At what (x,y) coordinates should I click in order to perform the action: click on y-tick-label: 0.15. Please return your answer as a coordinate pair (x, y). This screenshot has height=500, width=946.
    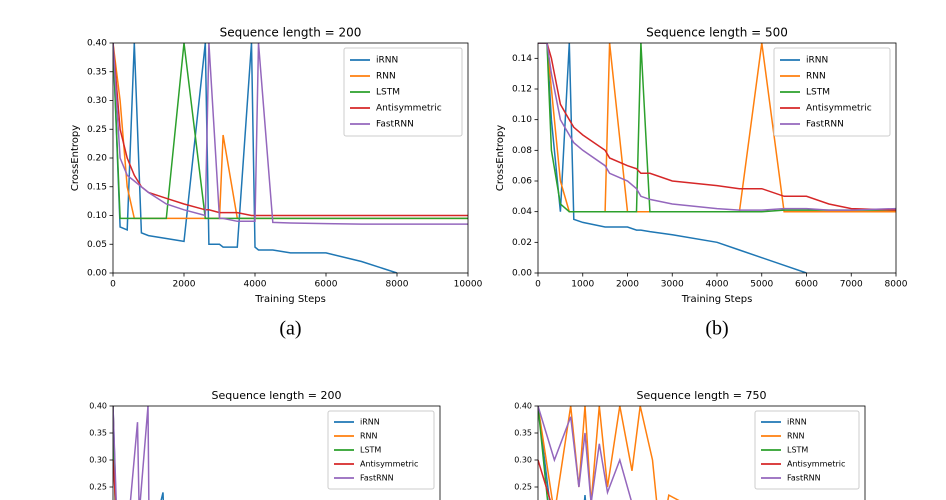
    Looking at the image, I should click on (97, 187).